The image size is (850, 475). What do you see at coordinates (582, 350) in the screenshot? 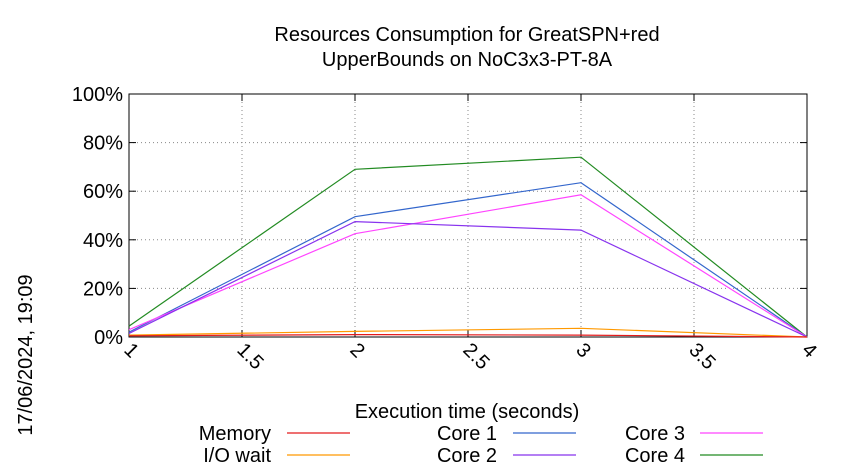
I see `x-tick-label: 3` at bounding box center [582, 350].